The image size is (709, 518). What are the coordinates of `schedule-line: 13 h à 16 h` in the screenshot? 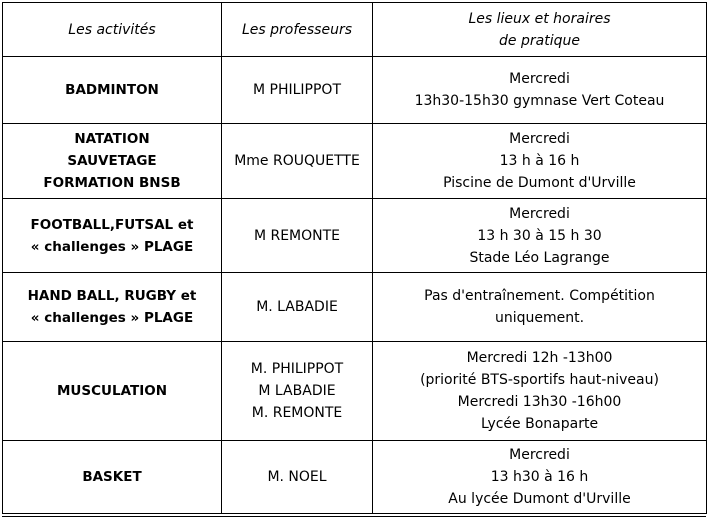 It's located at (539, 161).